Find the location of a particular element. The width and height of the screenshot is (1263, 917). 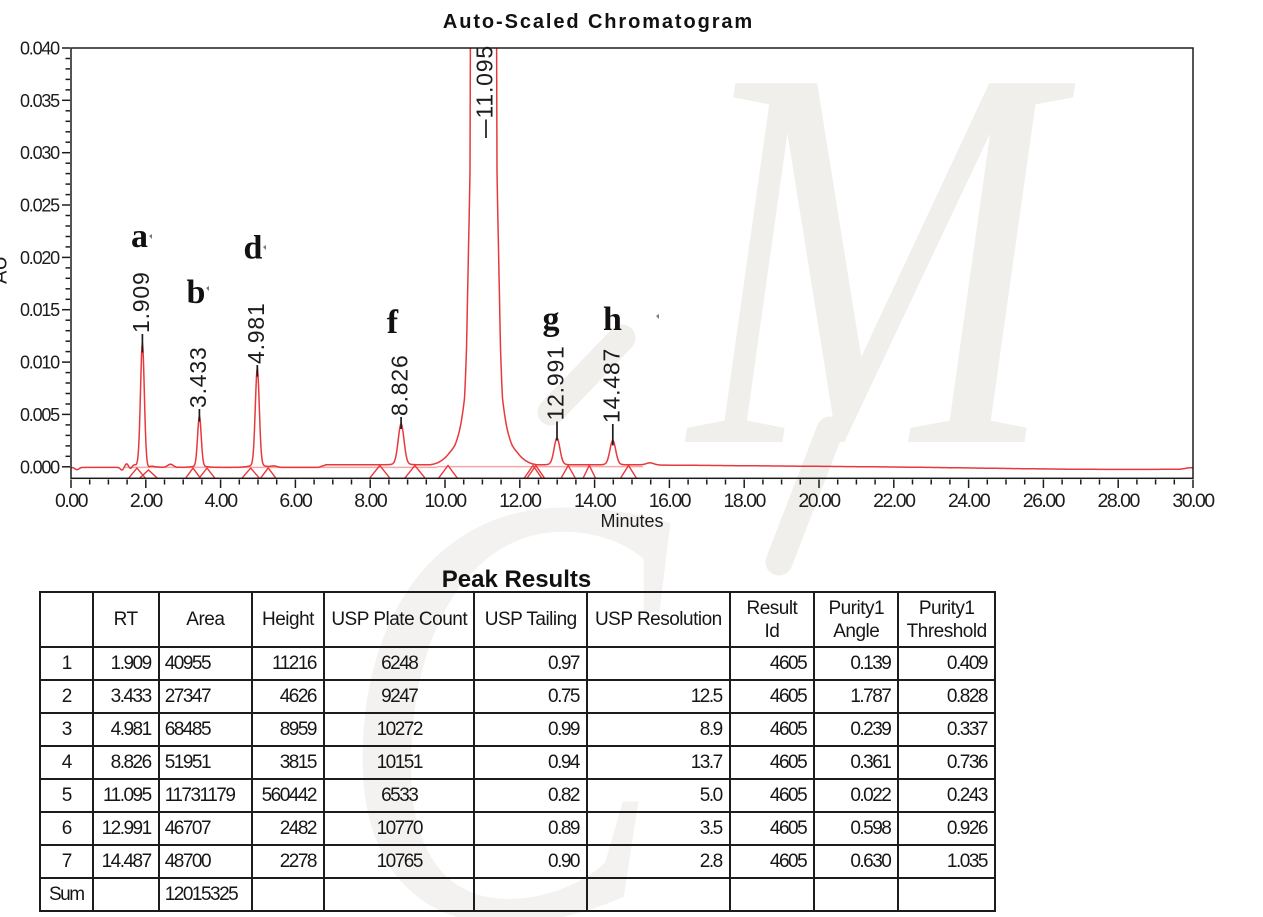

svg-text: 0.025 is located at coordinates (40, 206).